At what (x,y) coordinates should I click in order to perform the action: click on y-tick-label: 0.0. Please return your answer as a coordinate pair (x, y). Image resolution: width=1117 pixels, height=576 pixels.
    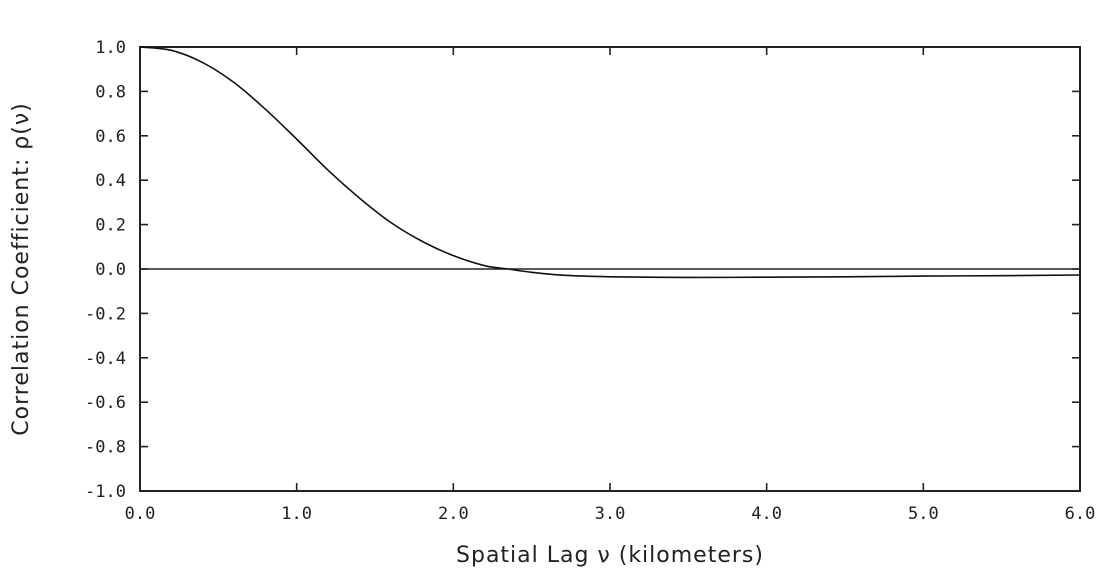
    Looking at the image, I should click on (110, 270).